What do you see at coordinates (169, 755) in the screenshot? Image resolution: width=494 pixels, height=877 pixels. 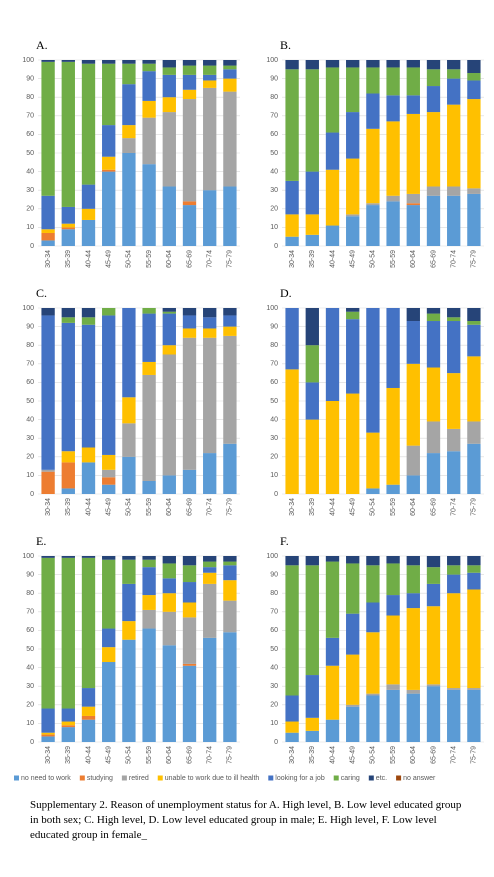 I see `x-tick-label: 60-64` at bounding box center [169, 755].